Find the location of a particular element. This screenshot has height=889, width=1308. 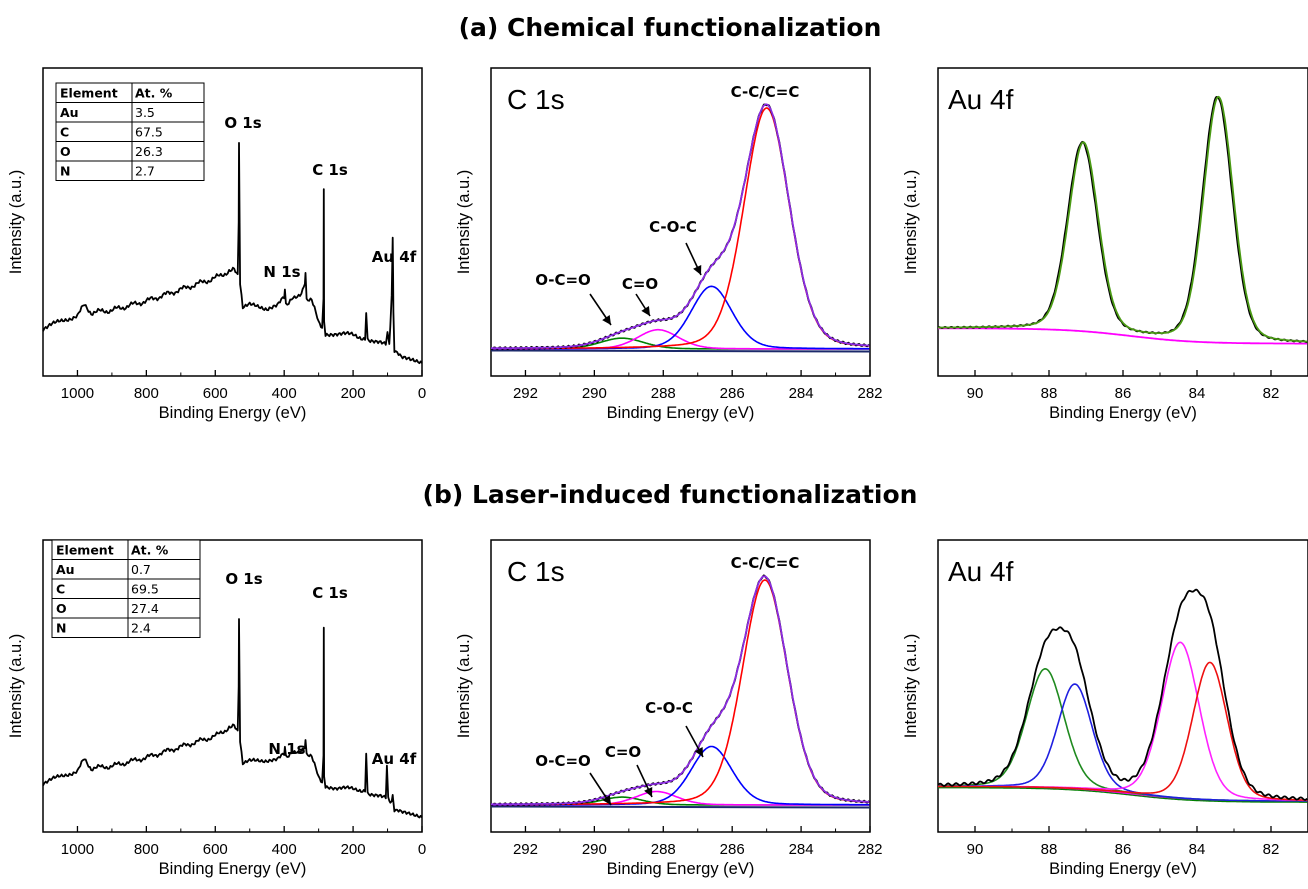

fit-line is located at coordinates (1123, 219).